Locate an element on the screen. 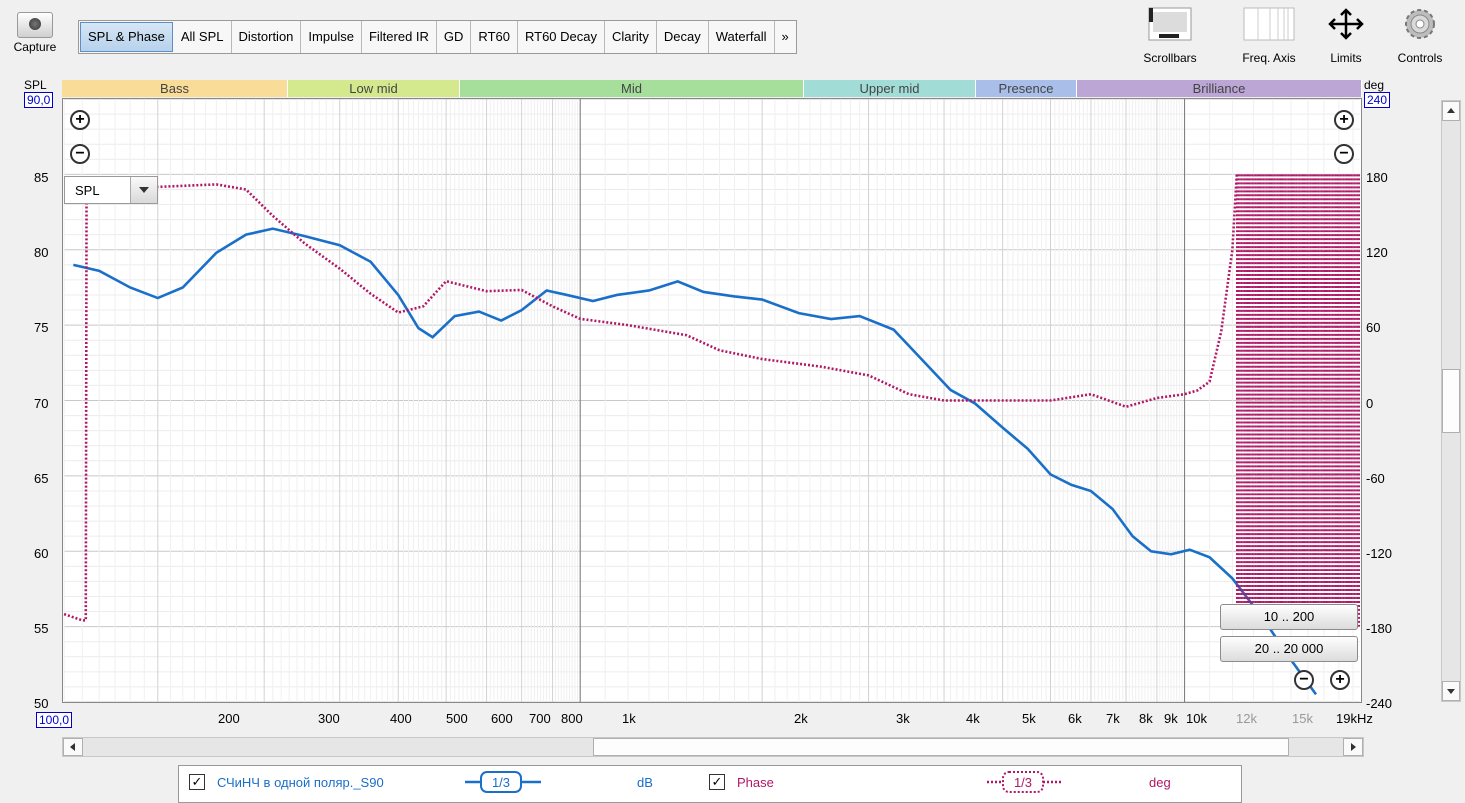 This screenshot has height=803, width=1465. tab-decay: Decay is located at coordinates (683, 37).